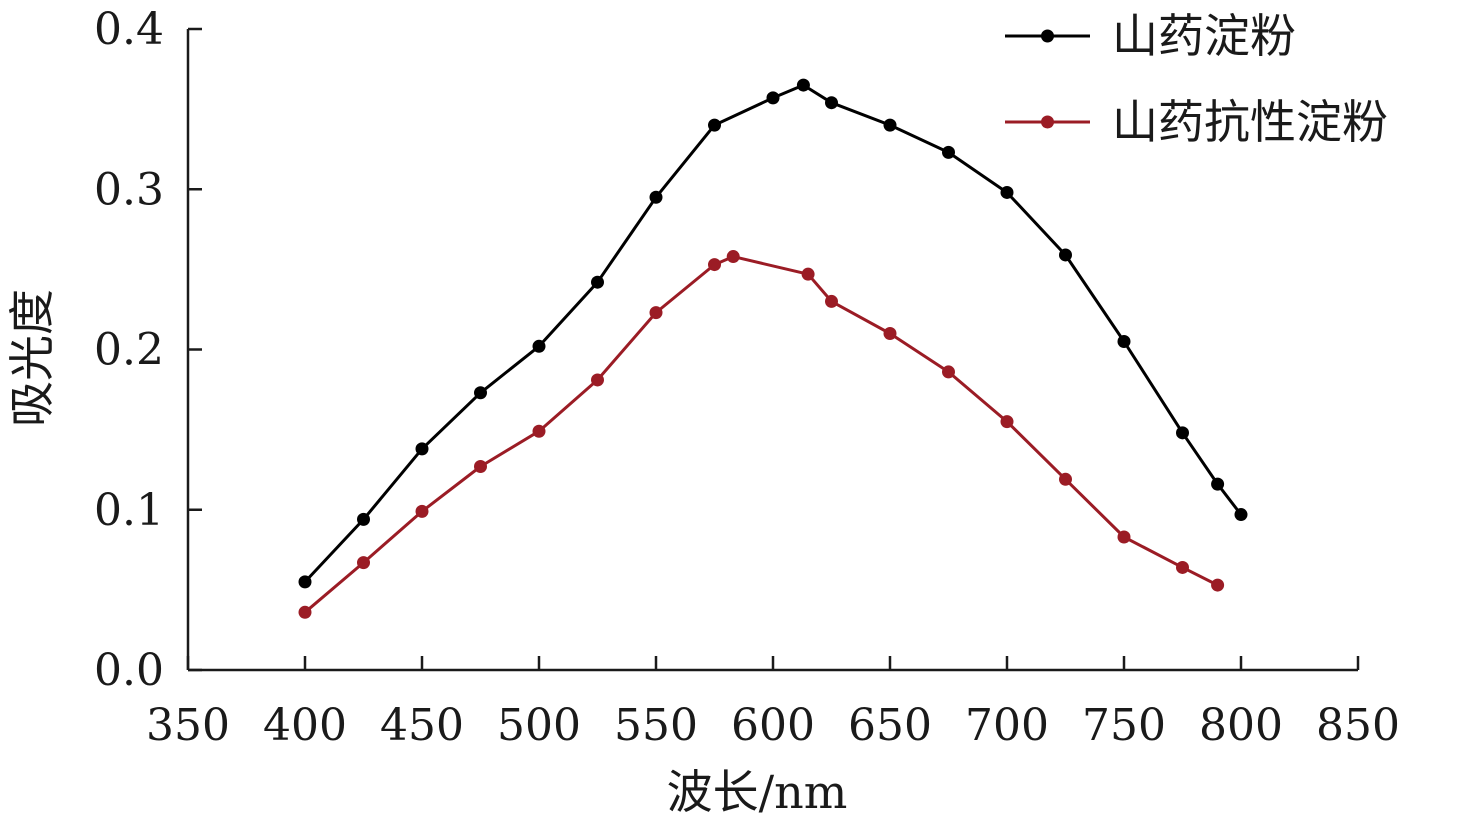 The image size is (1464, 818). Describe the element at coordinates (773, 725) in the screenshot. I see `x-tick-label: 600` at that location.